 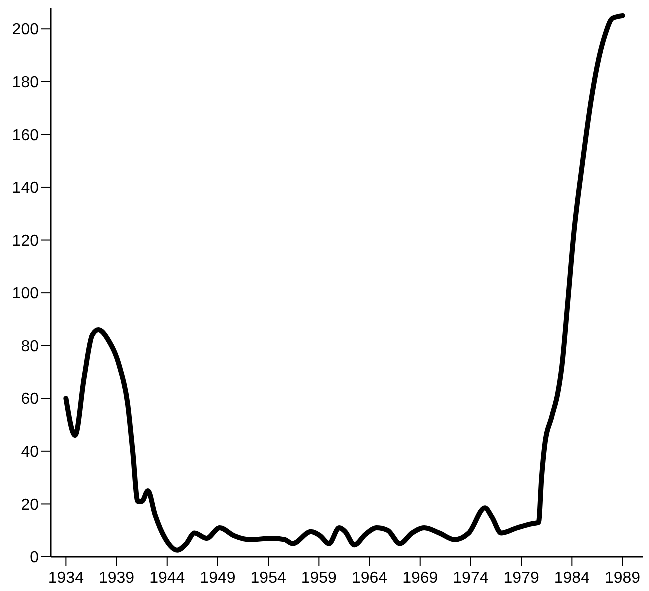 I want to click on y-tick-label: 40, so click(x=30, y=453).